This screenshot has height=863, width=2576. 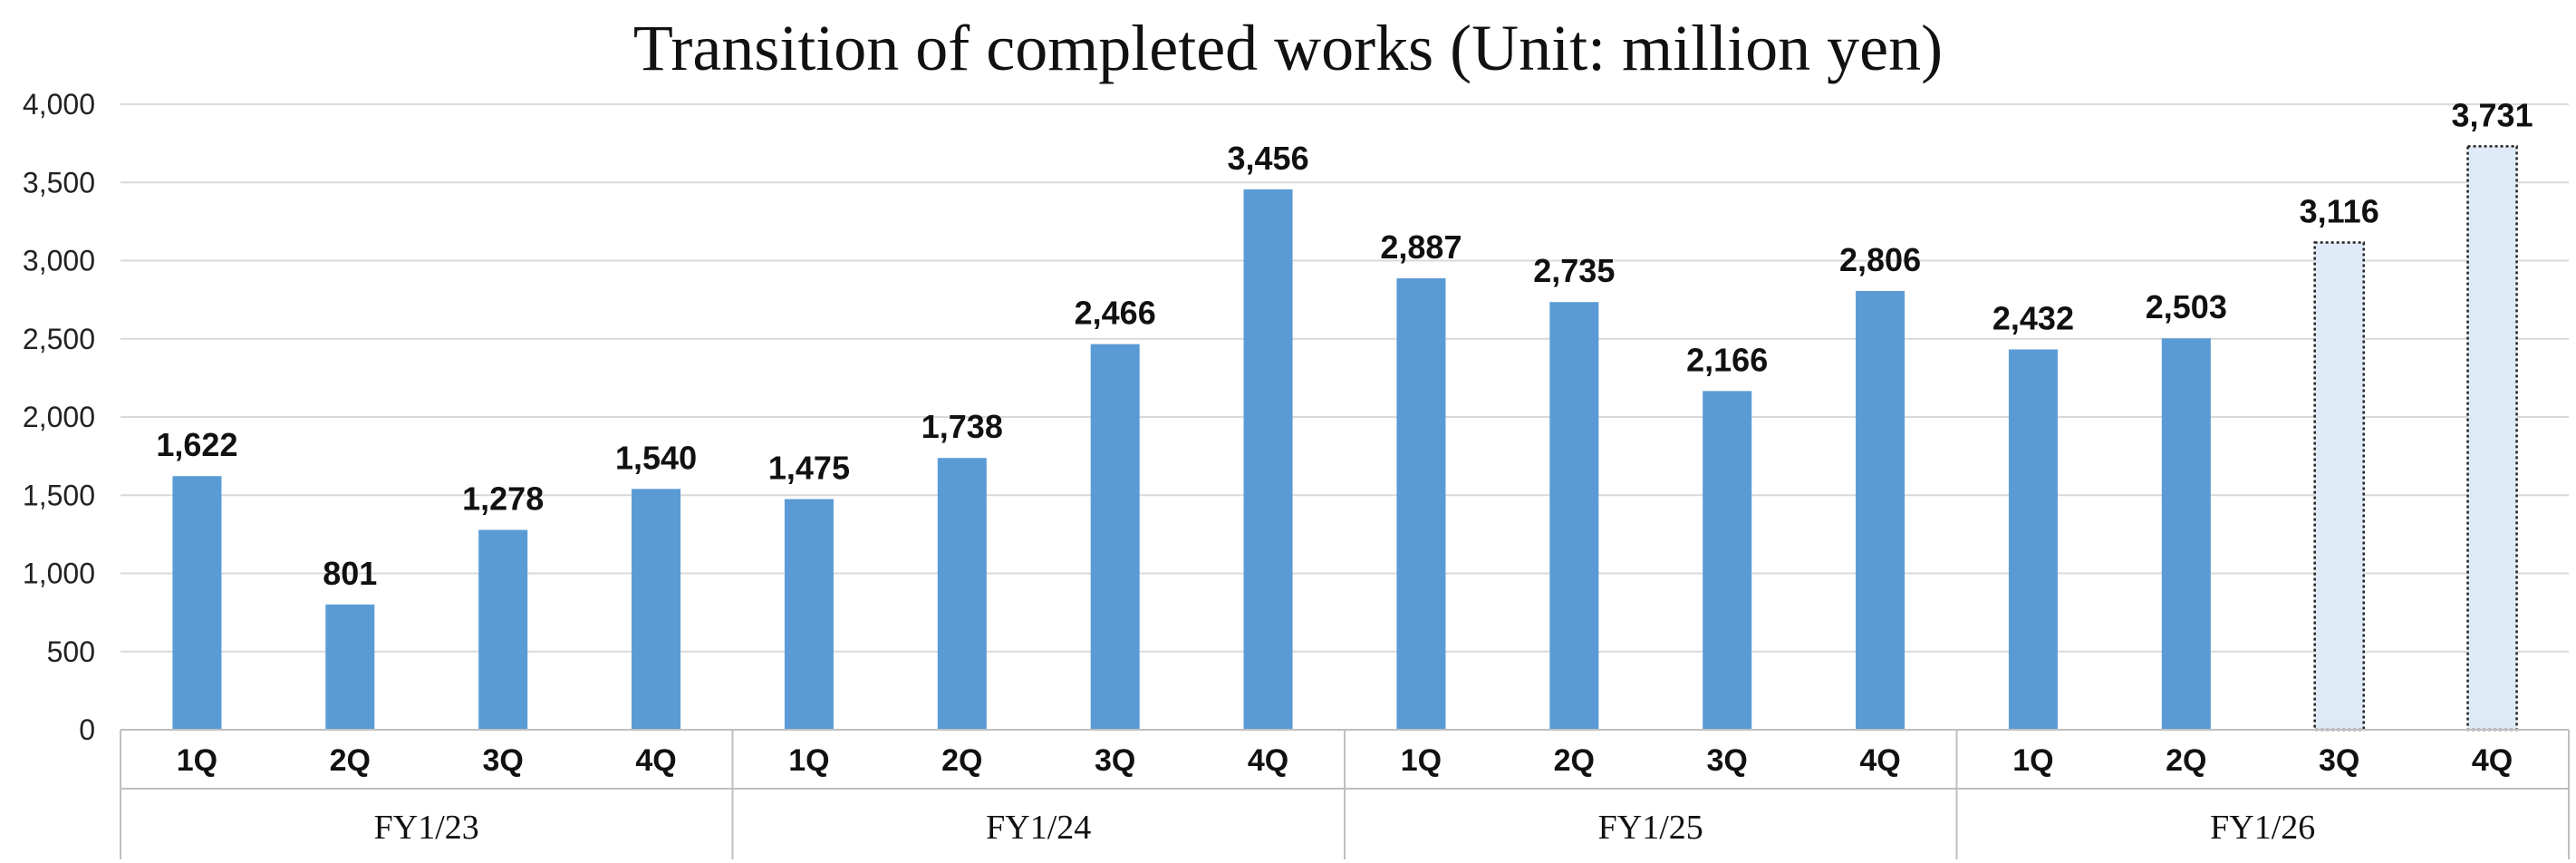 What do you see at coordinates (1115, 313) in the screenshot?
I see `data-label: 2,466` at bounding box center [1115, 313].